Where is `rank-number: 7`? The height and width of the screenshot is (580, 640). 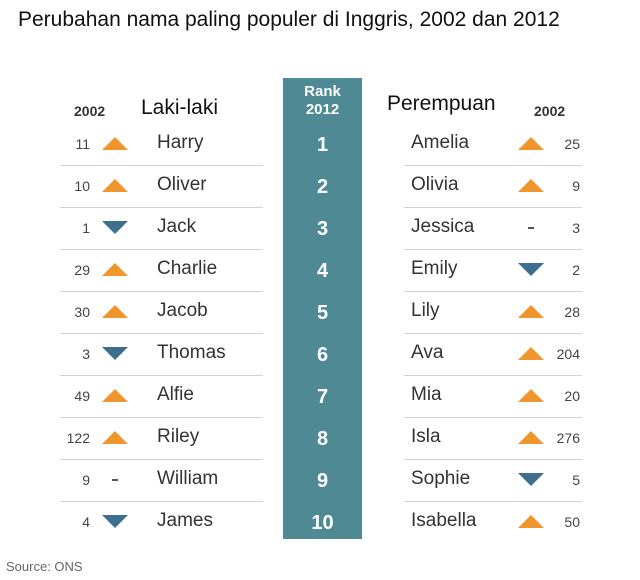
rank-number: 7 is located at coordinates (322, 397).